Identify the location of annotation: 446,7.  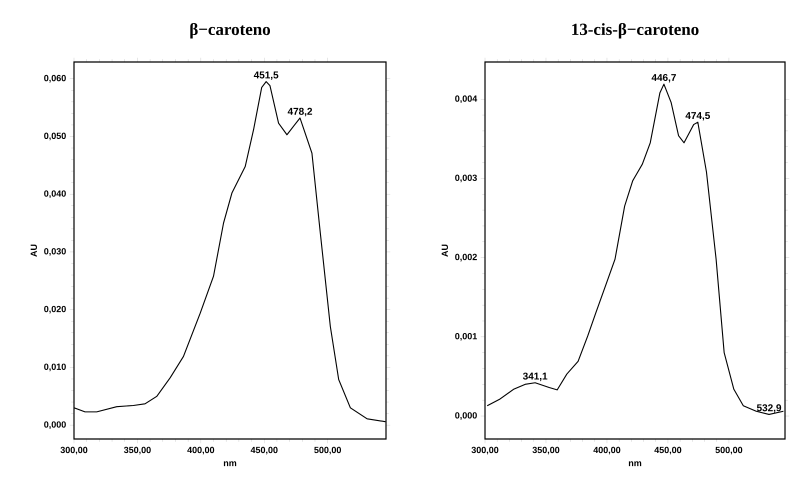
(664, 78).